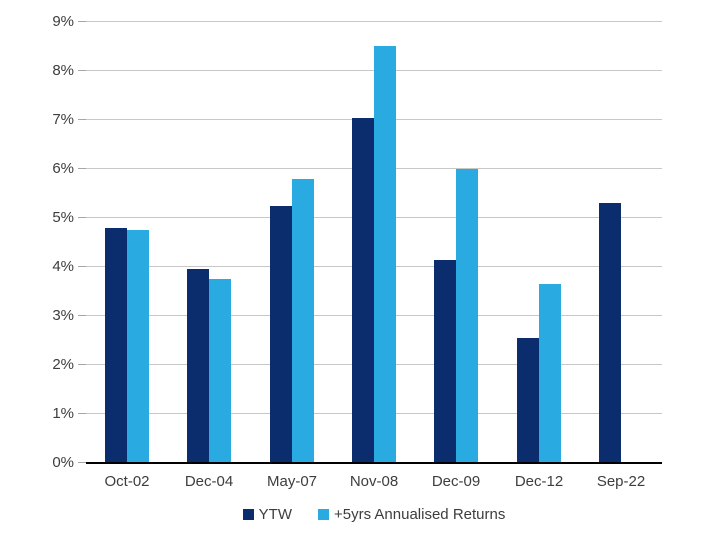  I want to click on legend-item-5yrs-annualised-returns: +5yrs Annualised Returns, so click(411, 514).